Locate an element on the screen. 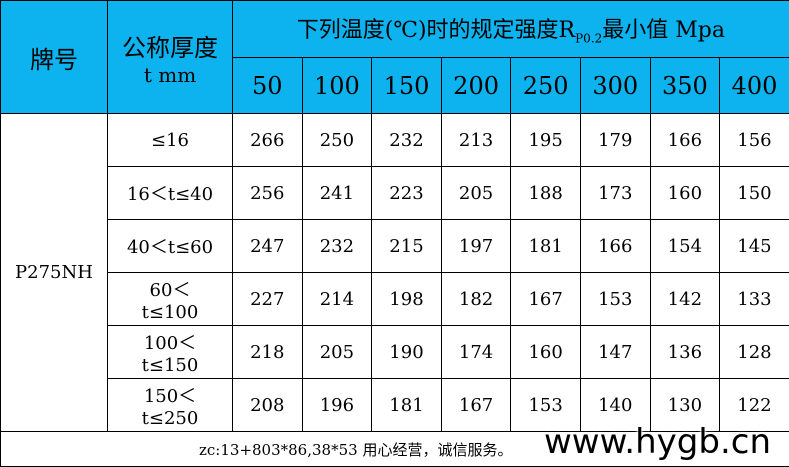 This screenshot has height=467, width=789. thickness-cell: 60＜t≤100 is located at coordinates (170, 299).